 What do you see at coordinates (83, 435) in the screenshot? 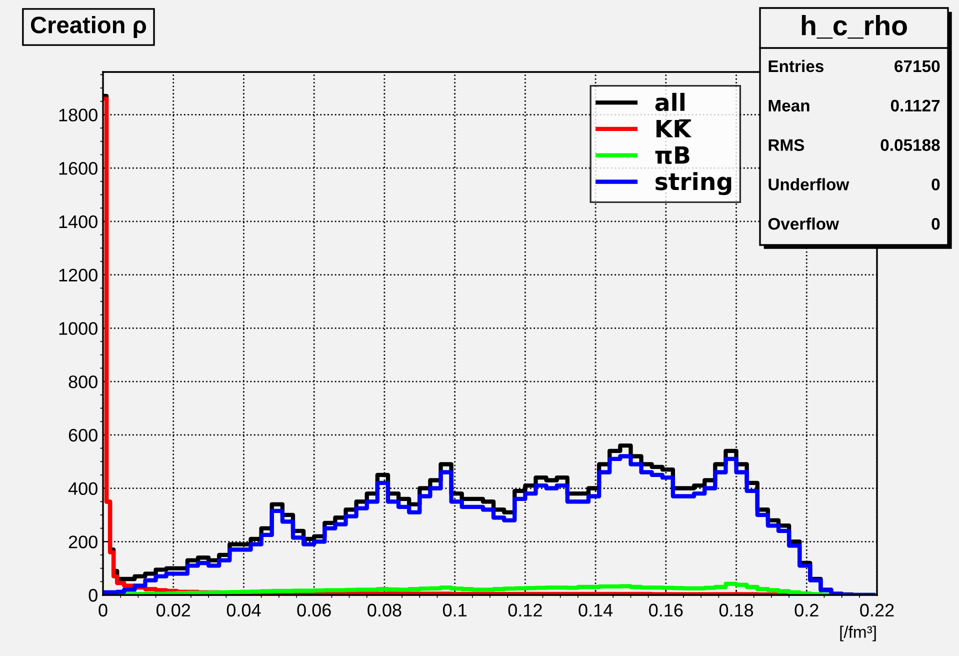
I see `y-tick-label: 600` at bounding box center [83, 435].